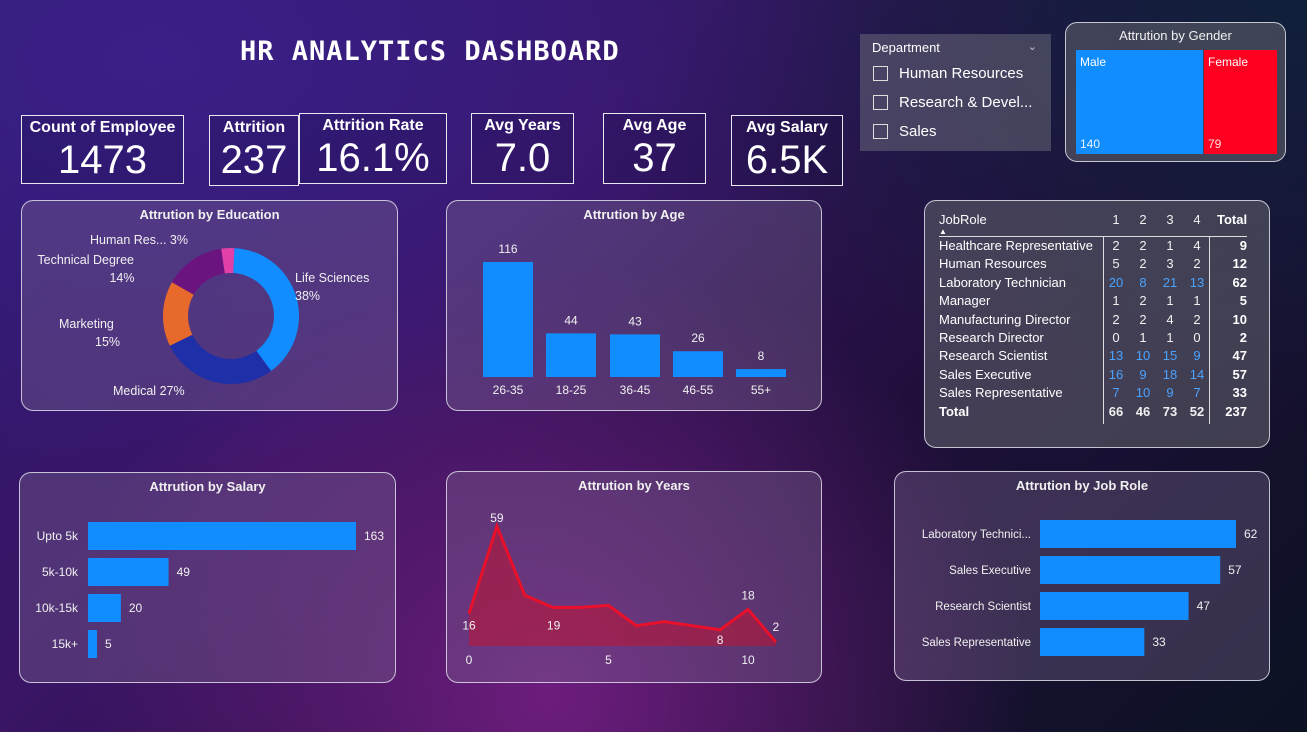 This screenshot has height=732, width=1307. Describe the element at coordinates (1099, 284) in the screenshot. I see `table-row: Laboratory Technician 20 8 21 13 62` at that location.